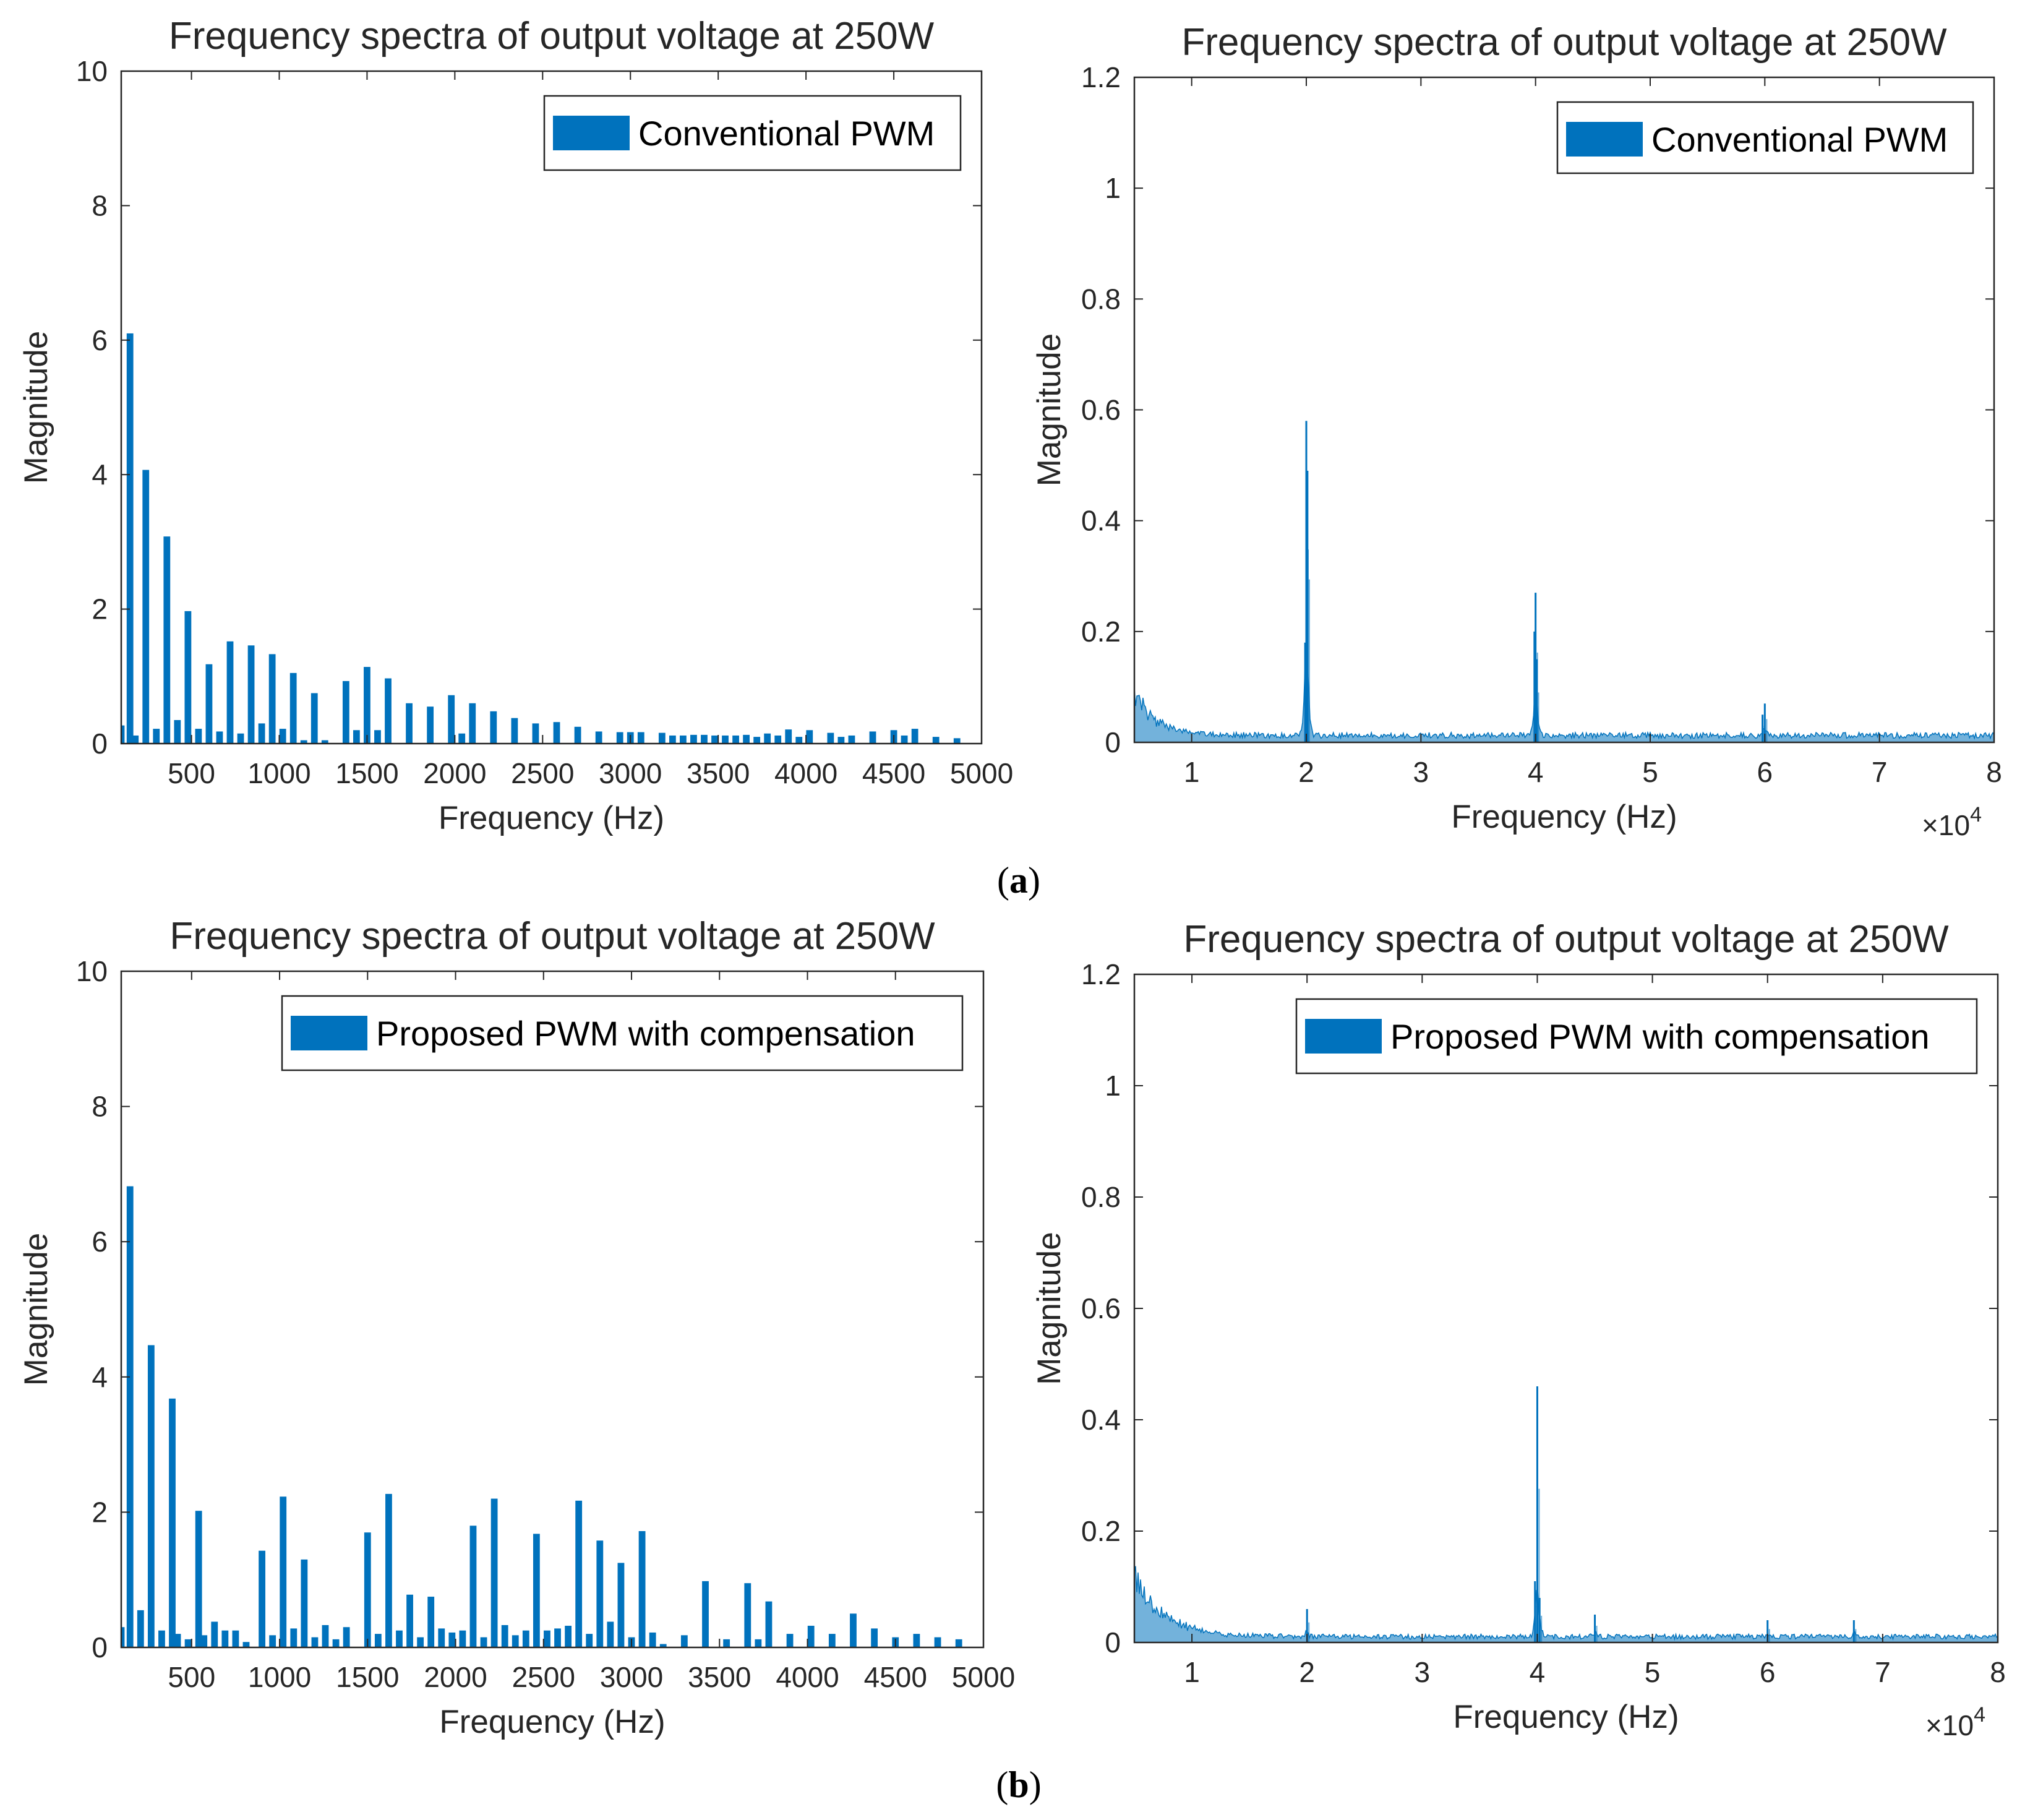 The height and width of the screenshot is (1820, 2038). What do you see at coordinates (1976, 814) in the screenshot?
I see `x-exponent-power: 4` at bounding box center [1976, 814].